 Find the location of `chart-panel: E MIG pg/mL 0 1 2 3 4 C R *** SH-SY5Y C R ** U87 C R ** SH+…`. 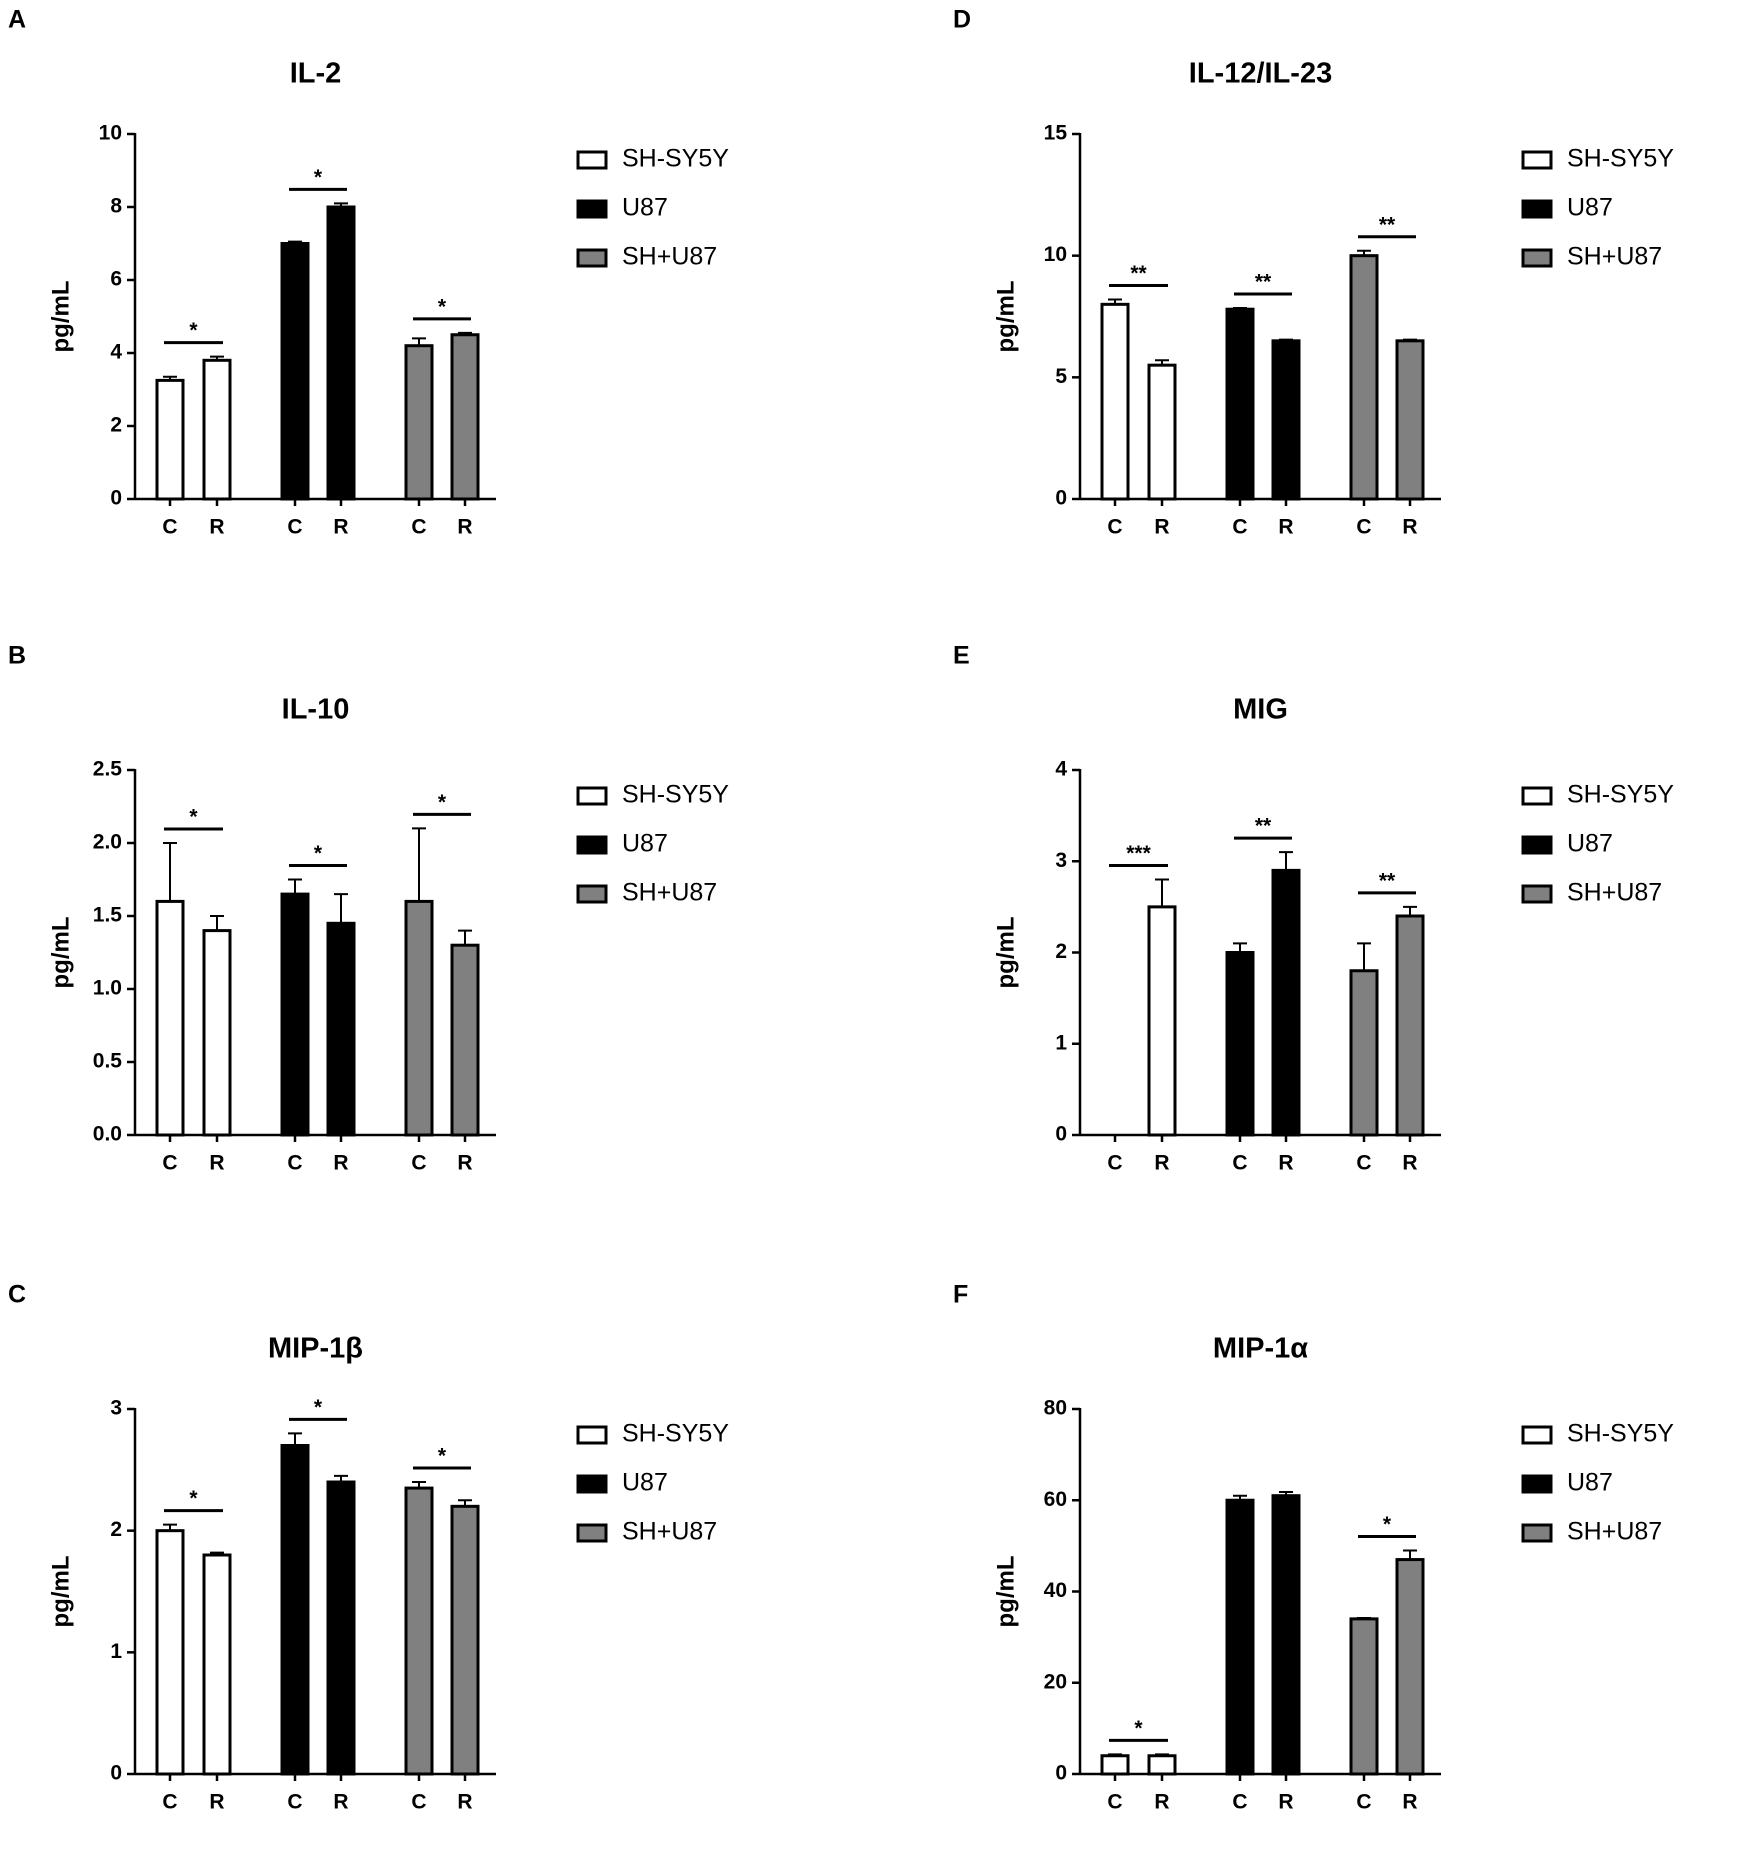

chart-panel: E MIG pg/mL 0 1 2 3 4 C R *** SH-SY5Y C R ** U87 C R ** SH+… is located at coordinates (1313, 908).